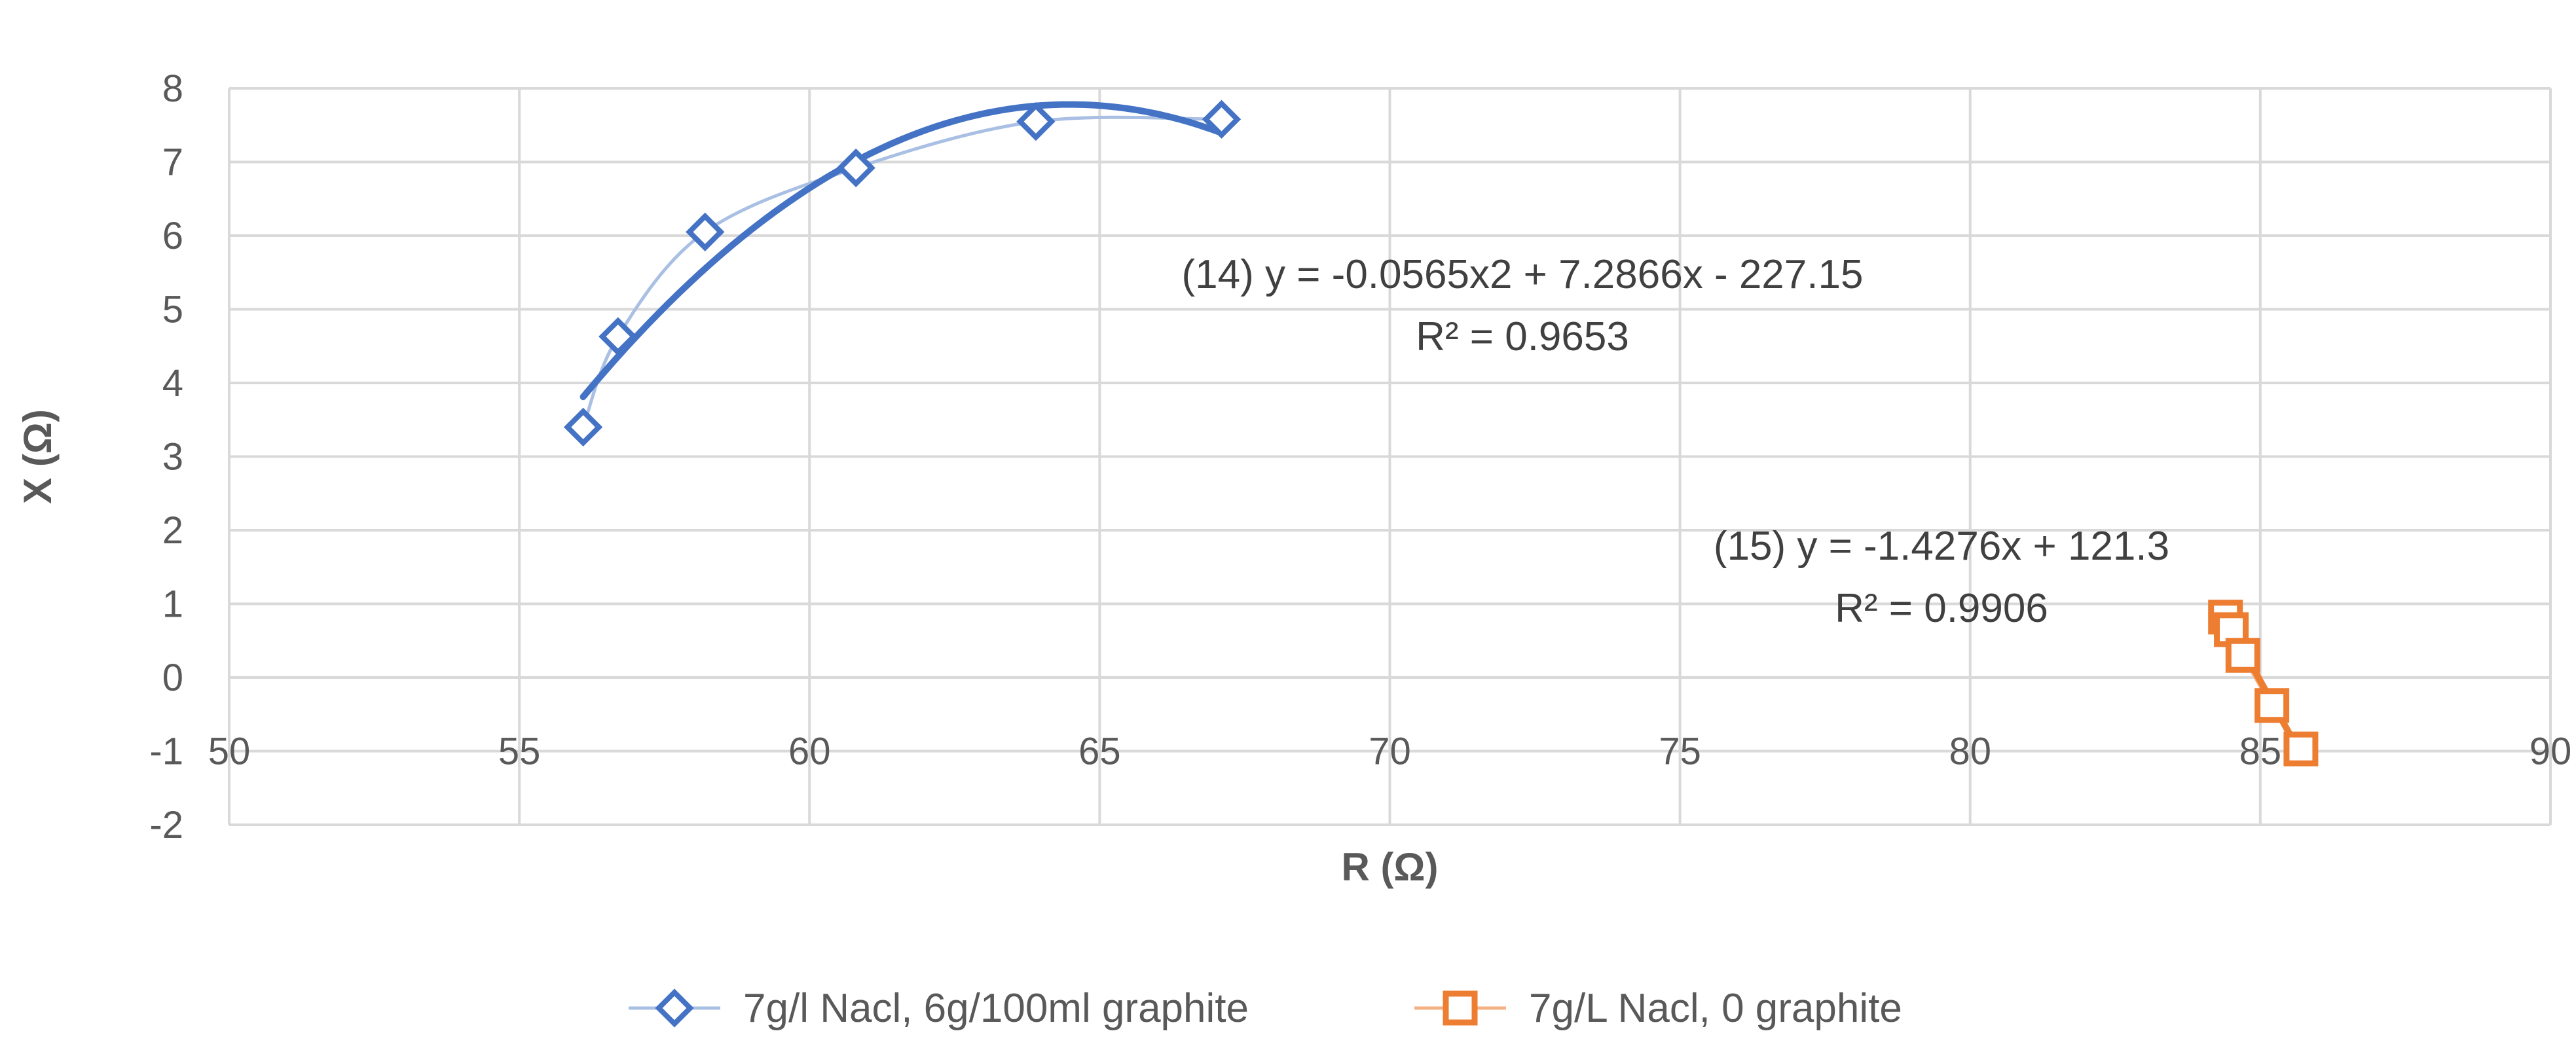  What do you see at coordinates (1941, 608) in the screenshot?
I see `annotation-eq15-r-squared: R² = 0.9906` at bounding box center [1941, 608].